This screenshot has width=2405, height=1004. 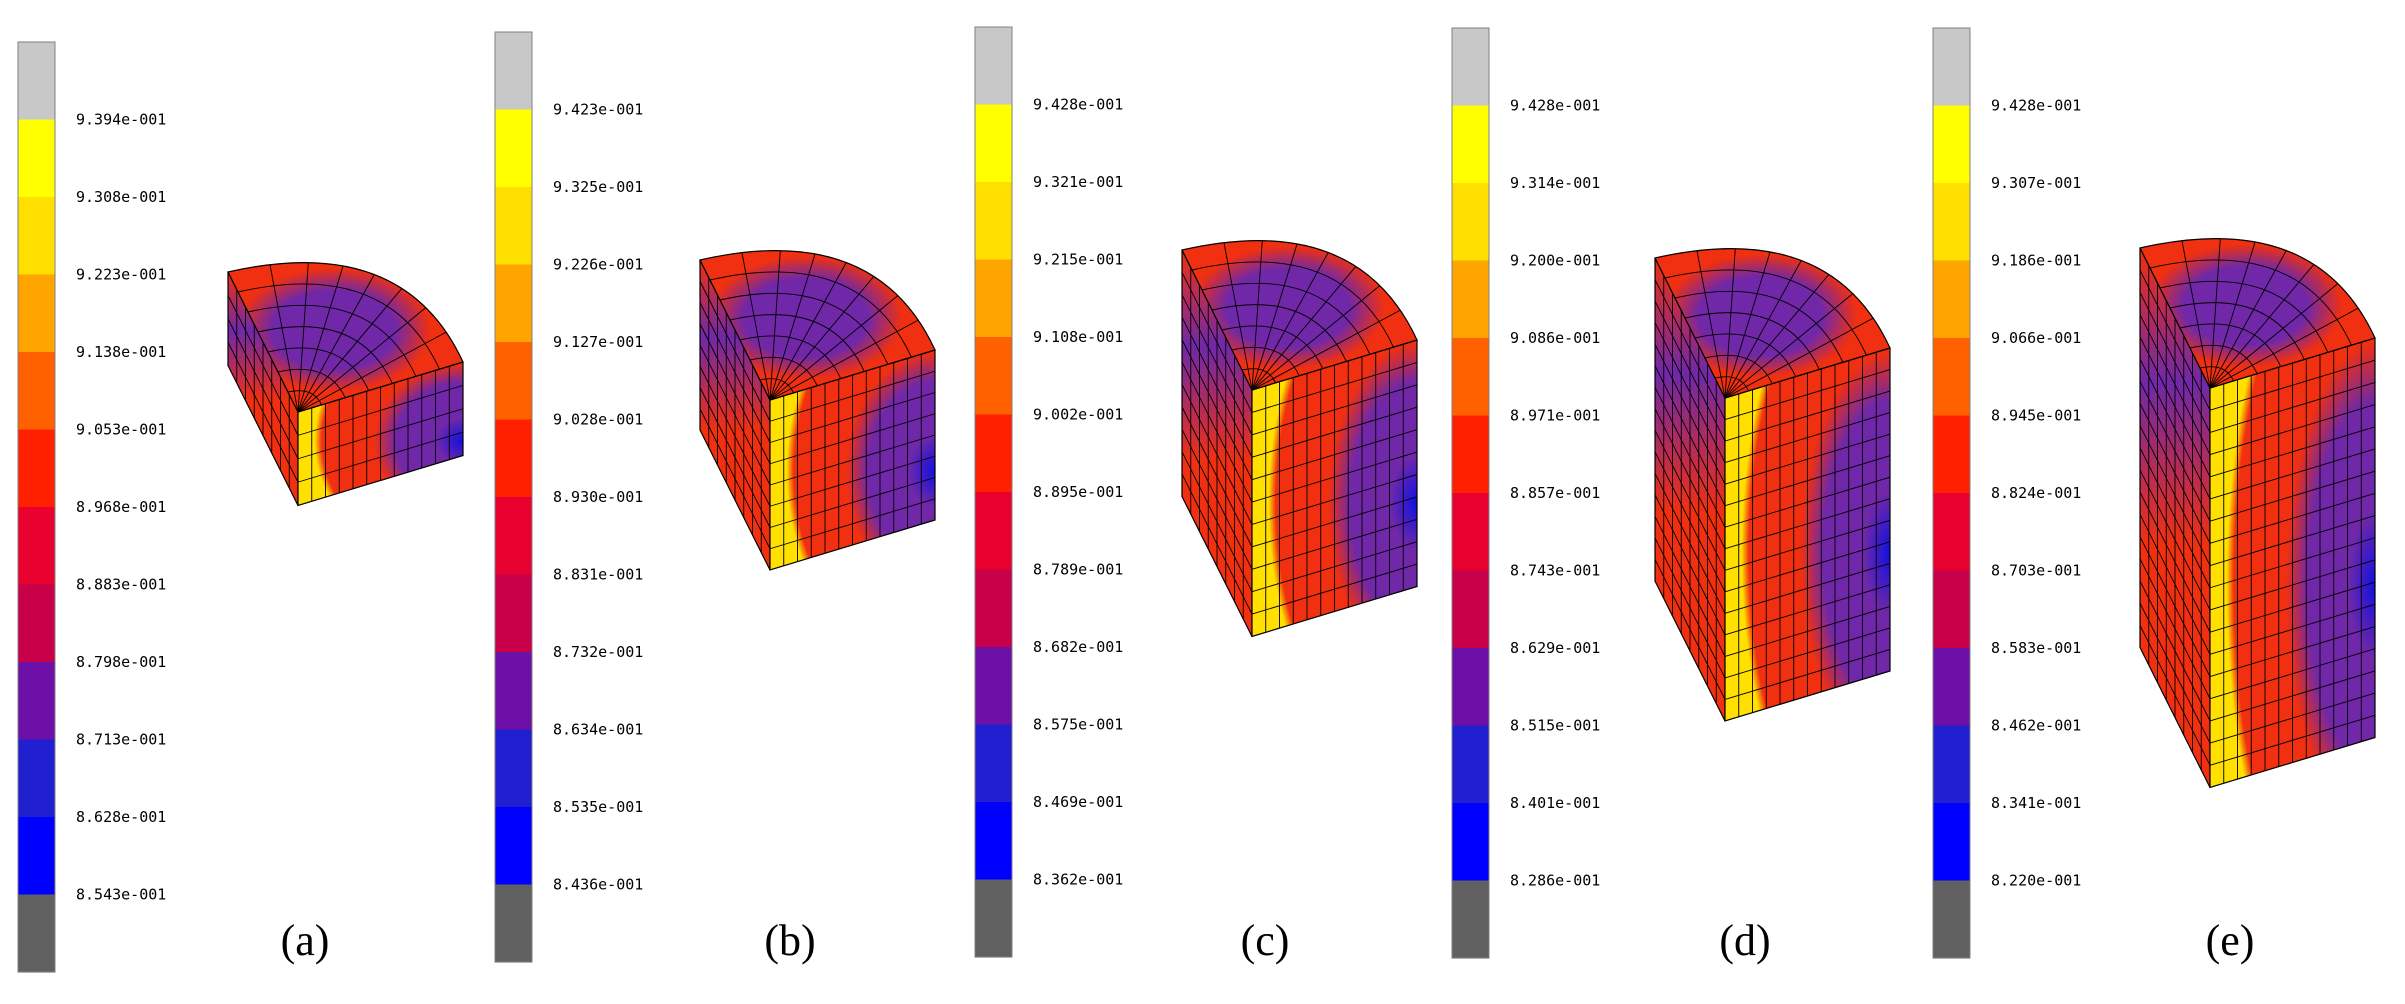 I want to click on colorbar-tick-label: 8.945e-001, so click(x=2036, y=416).